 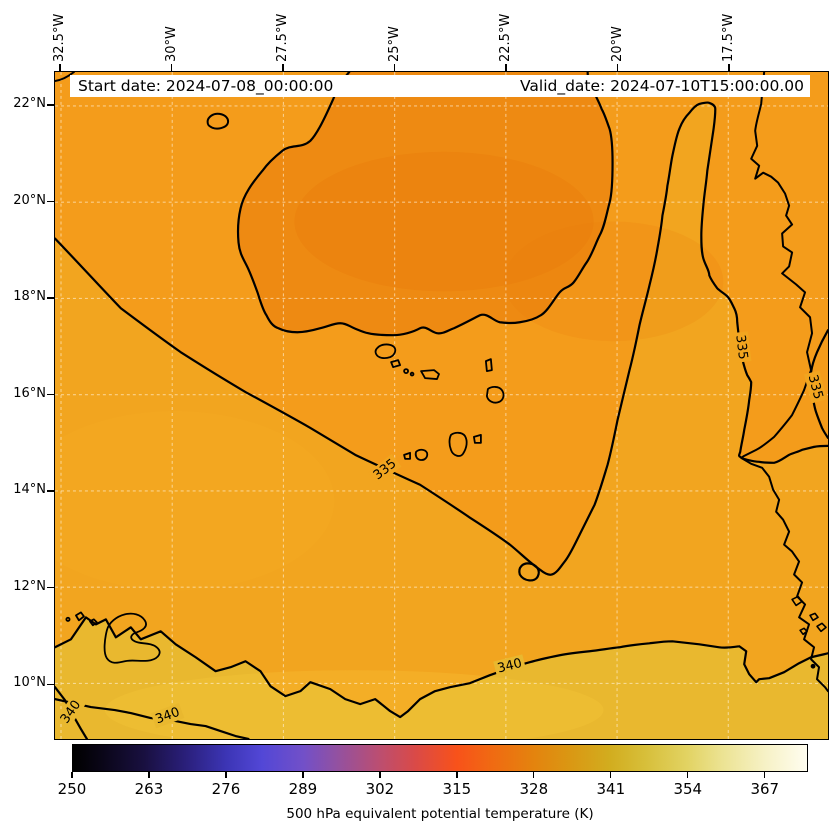 I want to click on lon-tick-label: 32.5°W, so click(x=60, y=37).